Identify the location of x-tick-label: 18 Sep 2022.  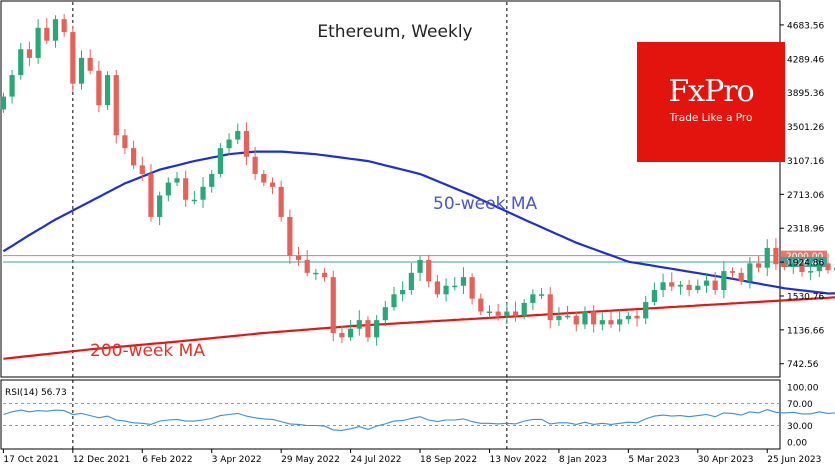
(448, 460).